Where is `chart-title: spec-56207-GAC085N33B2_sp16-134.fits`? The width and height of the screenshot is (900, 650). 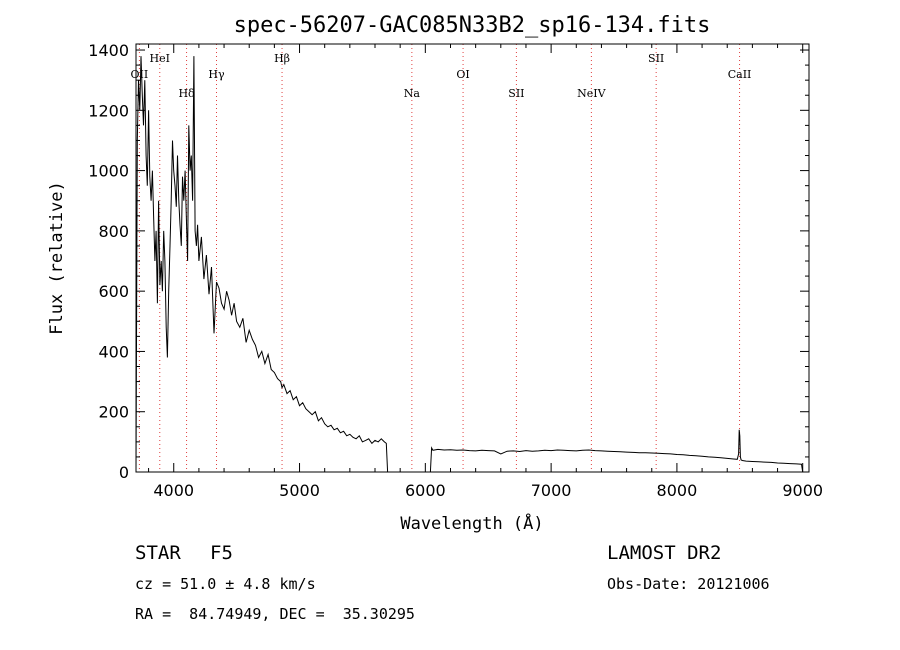
chart-title: spec-56207-GAC085N33B2_sp16-134.fits is located at coordinates (472, 25).